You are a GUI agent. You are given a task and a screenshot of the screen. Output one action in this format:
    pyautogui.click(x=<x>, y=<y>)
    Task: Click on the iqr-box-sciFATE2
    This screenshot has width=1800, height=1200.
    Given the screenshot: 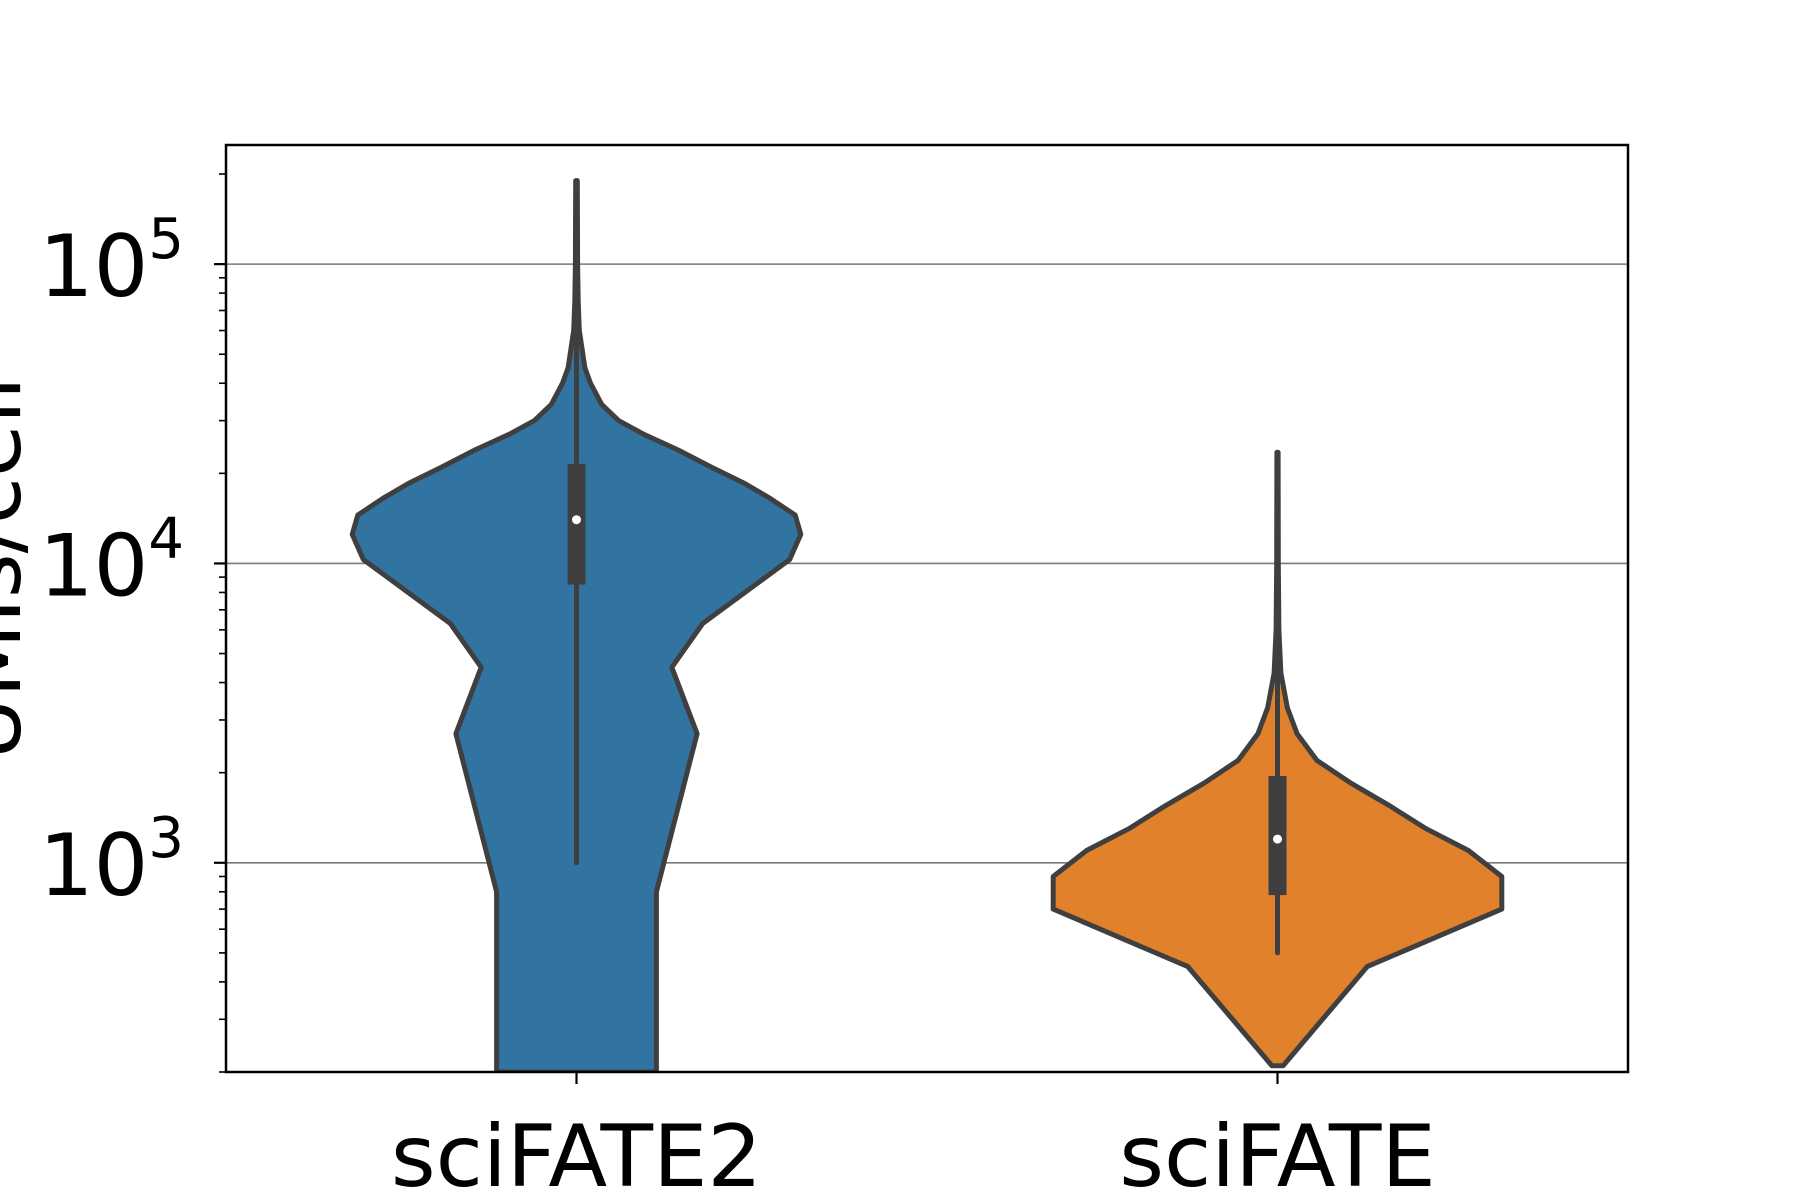 What is the action you would take?
    pyautogui.click(x=576, y=524)
    